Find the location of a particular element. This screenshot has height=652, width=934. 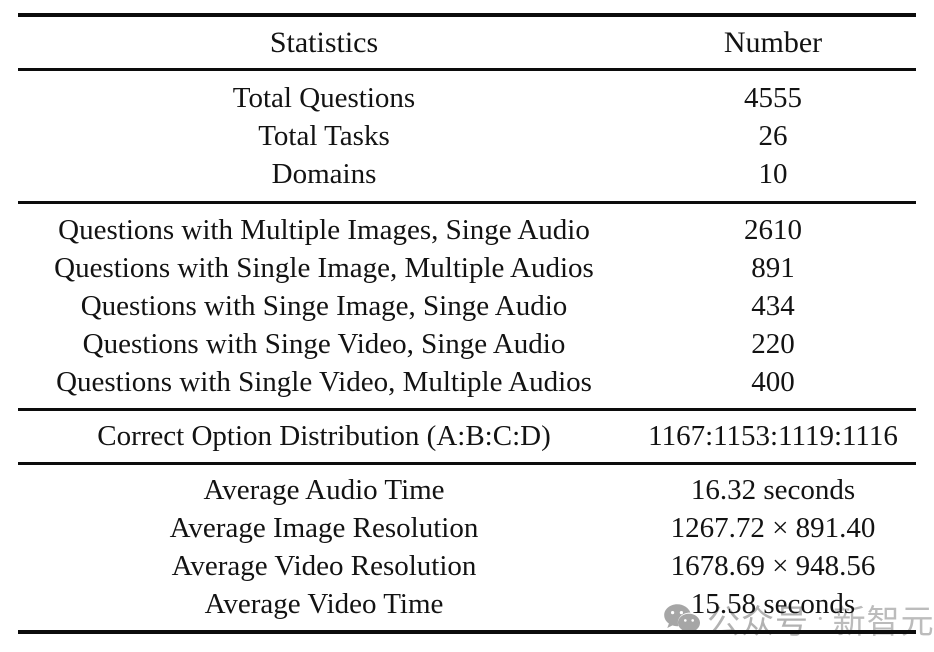

stat-label: Total Questions is located at coordinates (324, 97).